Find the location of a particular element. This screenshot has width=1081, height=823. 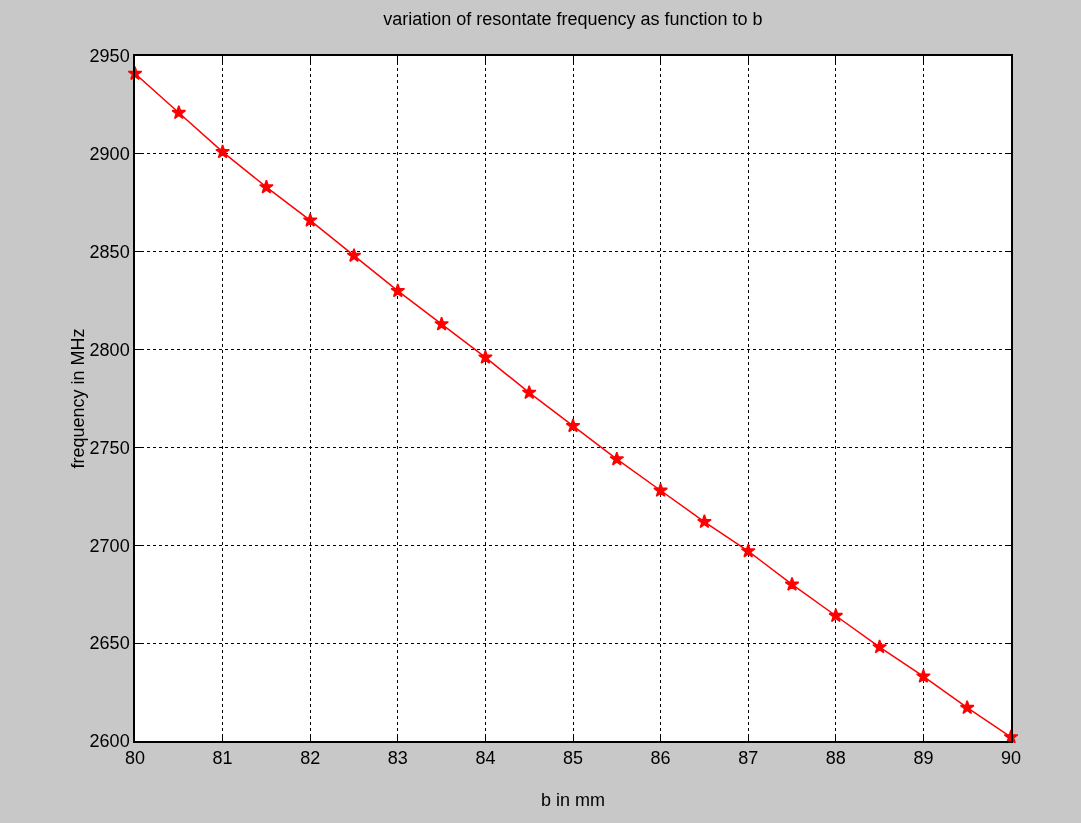

x-tick-label: 86 is located at coordinates (660, 758).